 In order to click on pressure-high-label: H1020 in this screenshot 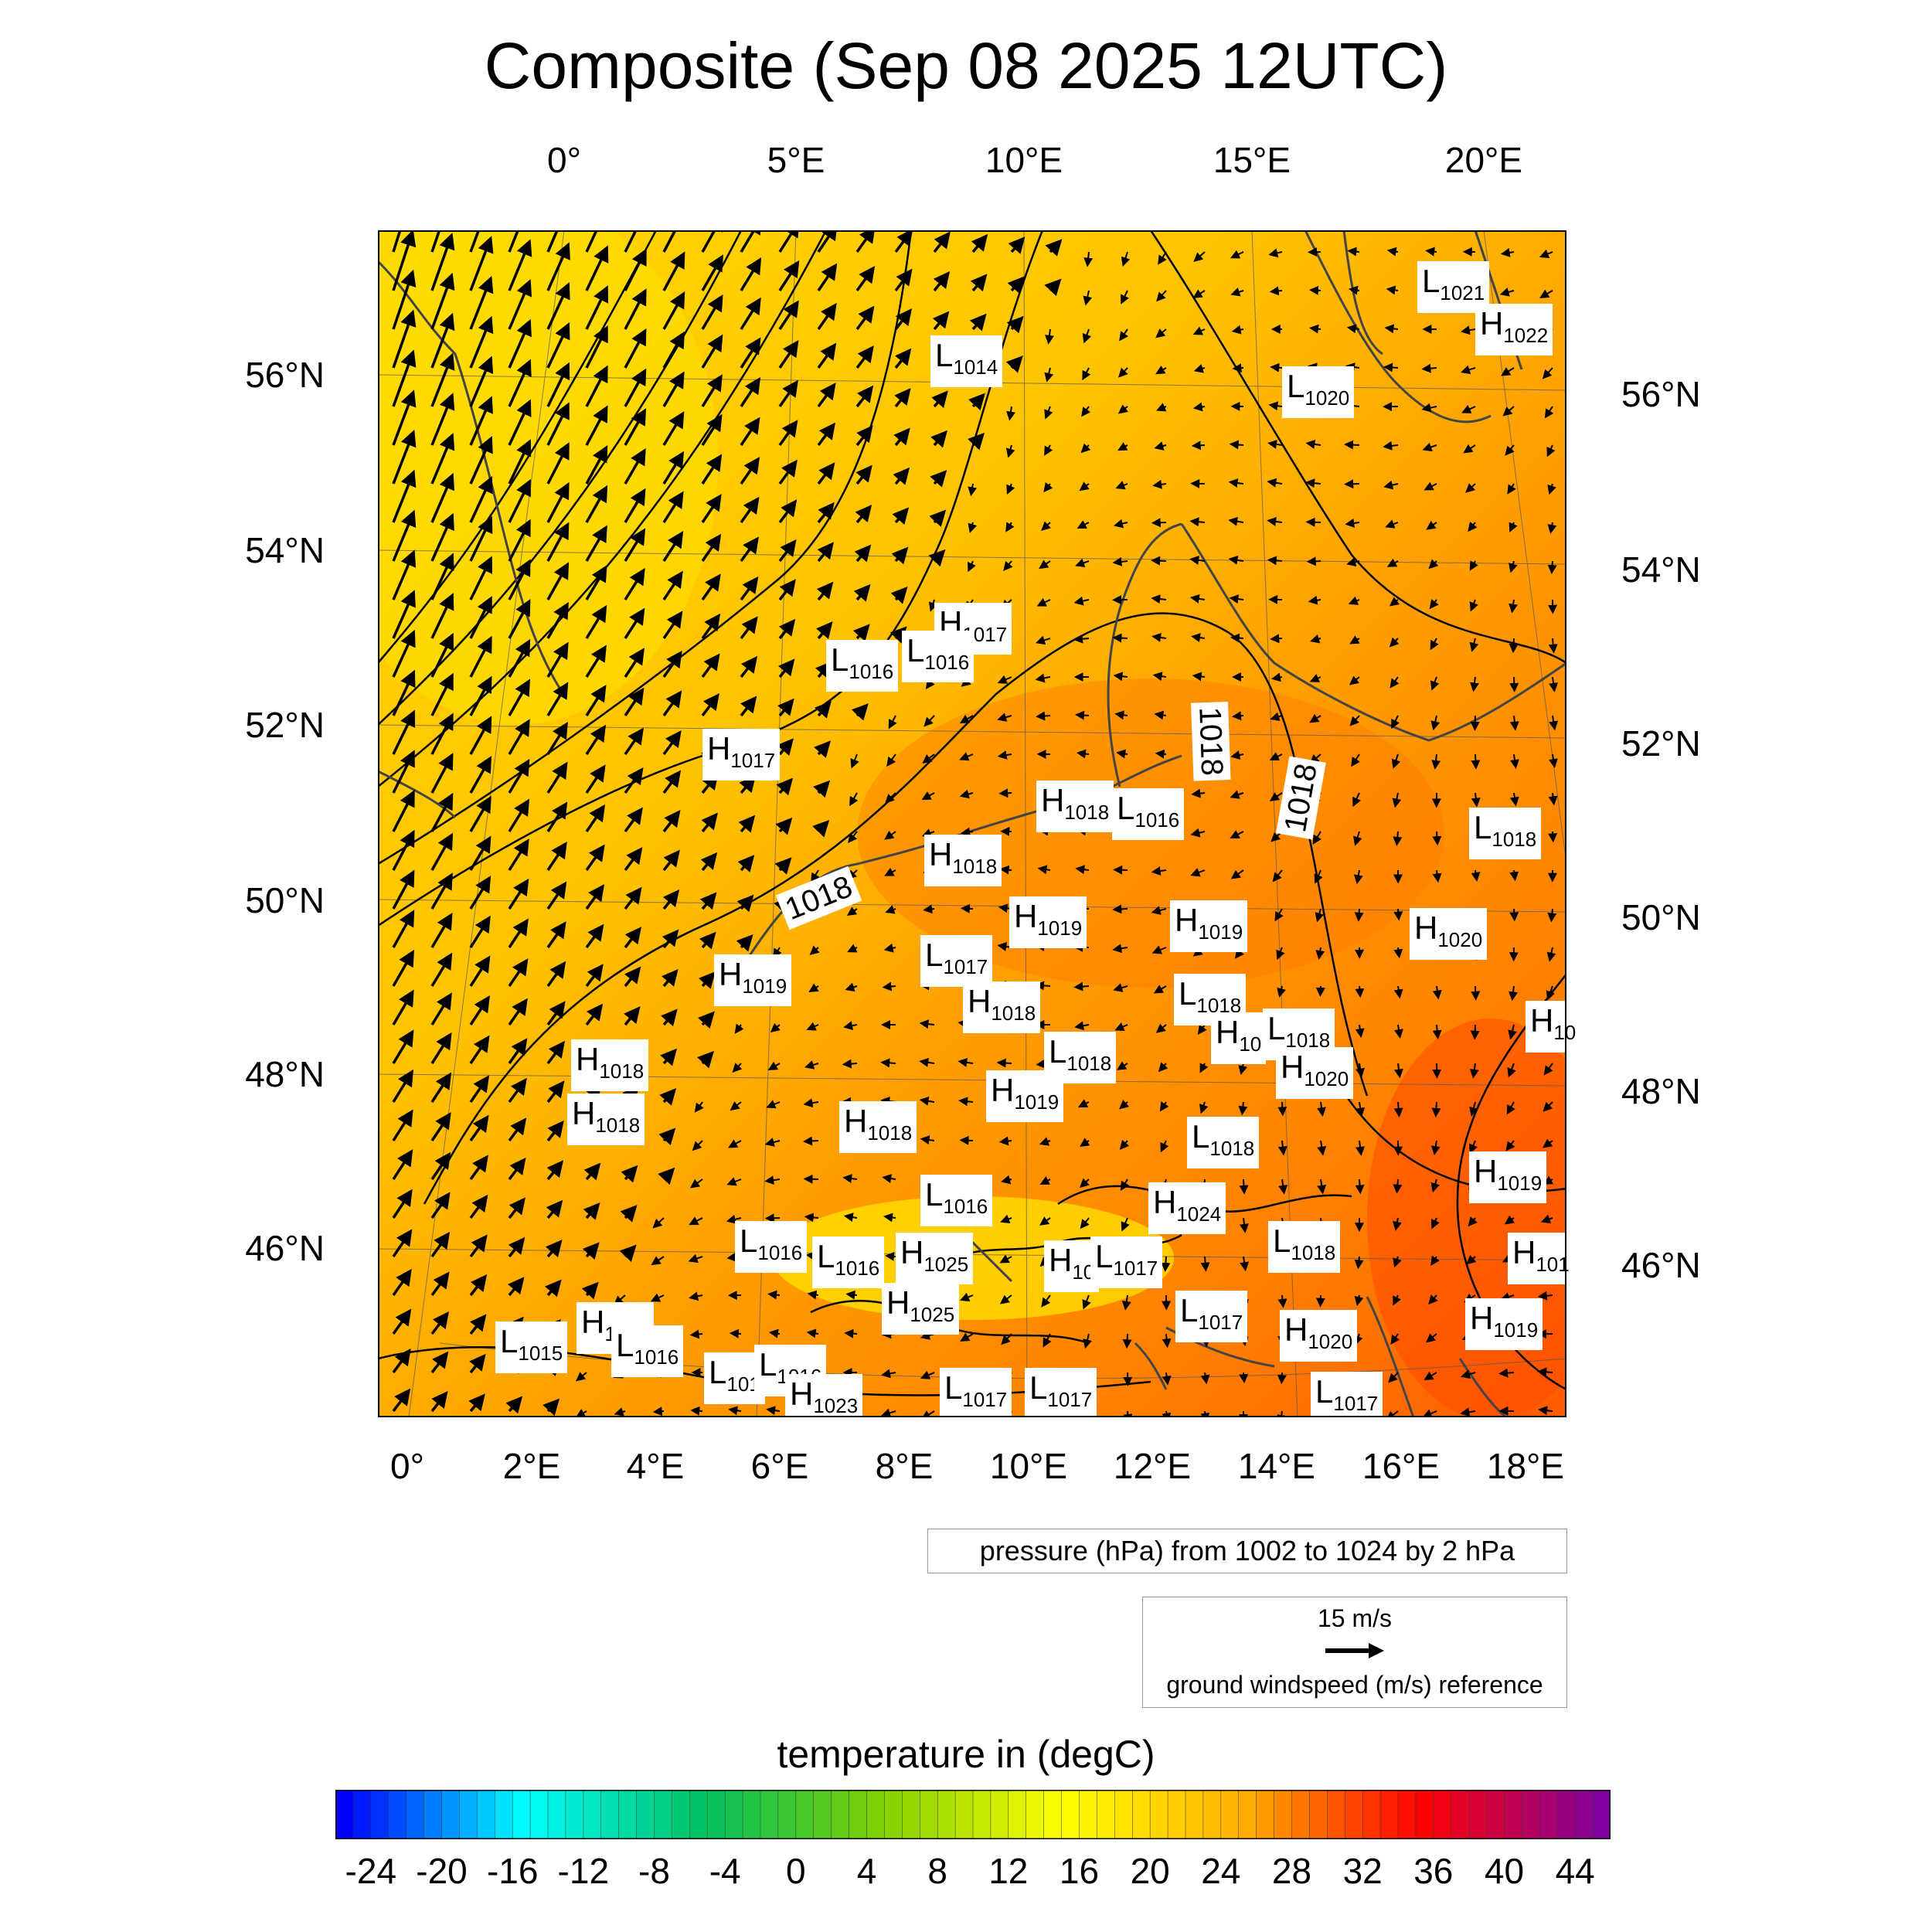, I will do `click(1315, 1073)`.